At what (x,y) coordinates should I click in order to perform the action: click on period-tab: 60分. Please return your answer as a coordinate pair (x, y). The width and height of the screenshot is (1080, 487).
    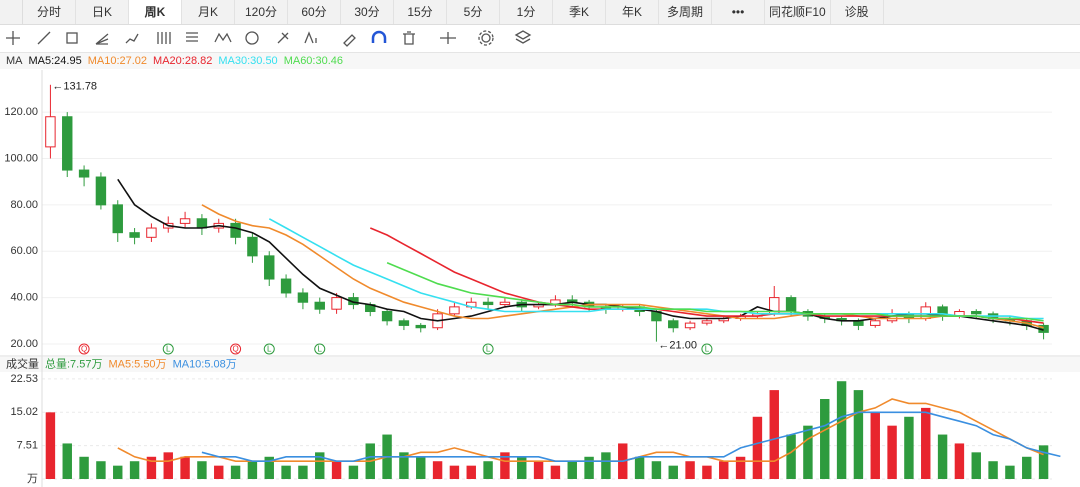
    Looking at the image, I should click on (314, 12).